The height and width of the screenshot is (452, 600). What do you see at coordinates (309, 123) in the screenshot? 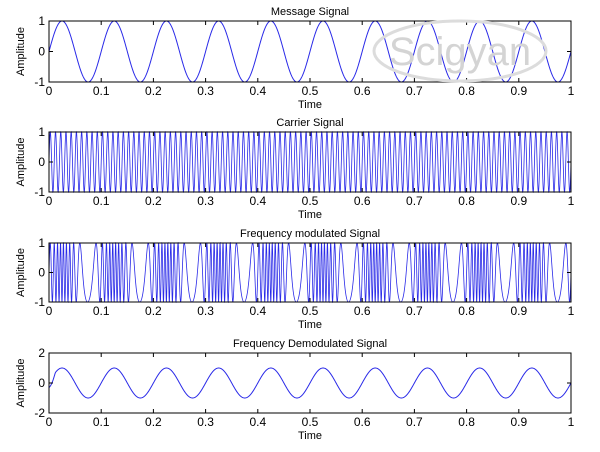
I see `subplot-title: Carrier Signal` at bounding box center [309, 123].